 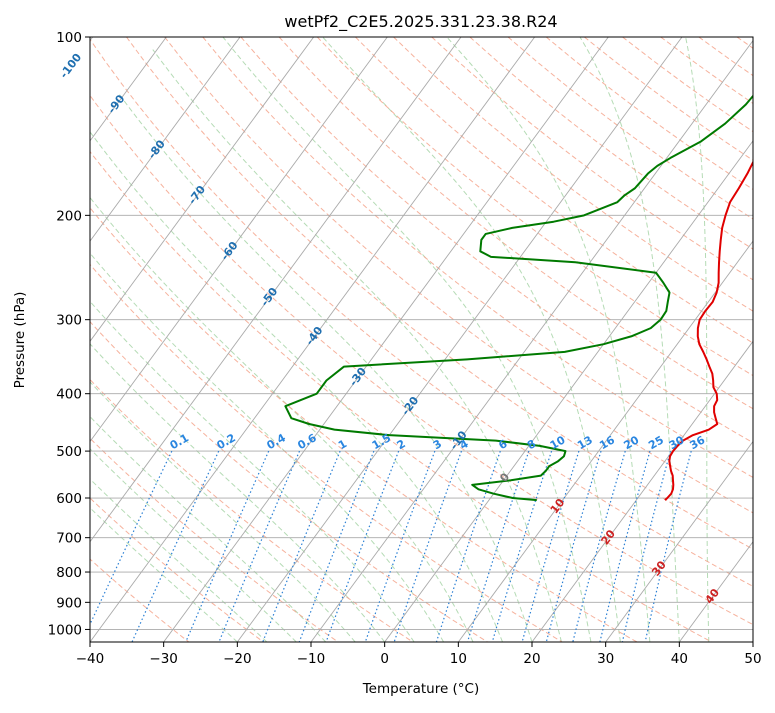 I want to click on isotherm-label: -50, so click(x=269, y=297).